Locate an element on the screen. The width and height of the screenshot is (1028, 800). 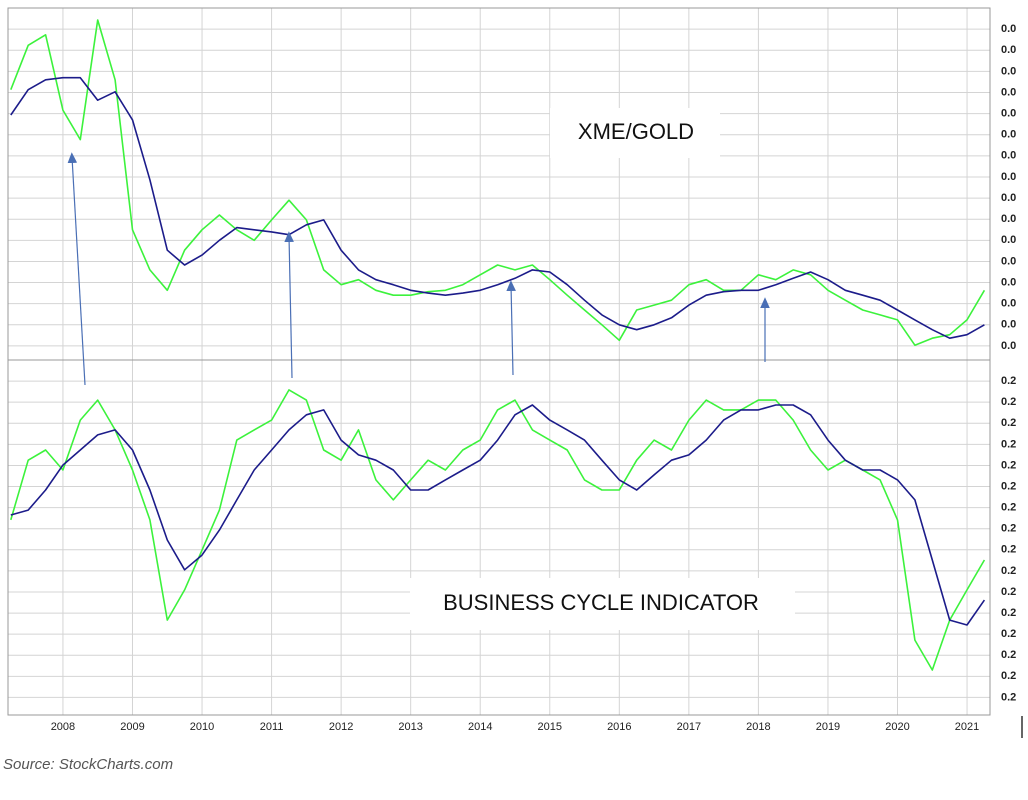
x-tick-label: 2013 is located at coordinates (410, 727).